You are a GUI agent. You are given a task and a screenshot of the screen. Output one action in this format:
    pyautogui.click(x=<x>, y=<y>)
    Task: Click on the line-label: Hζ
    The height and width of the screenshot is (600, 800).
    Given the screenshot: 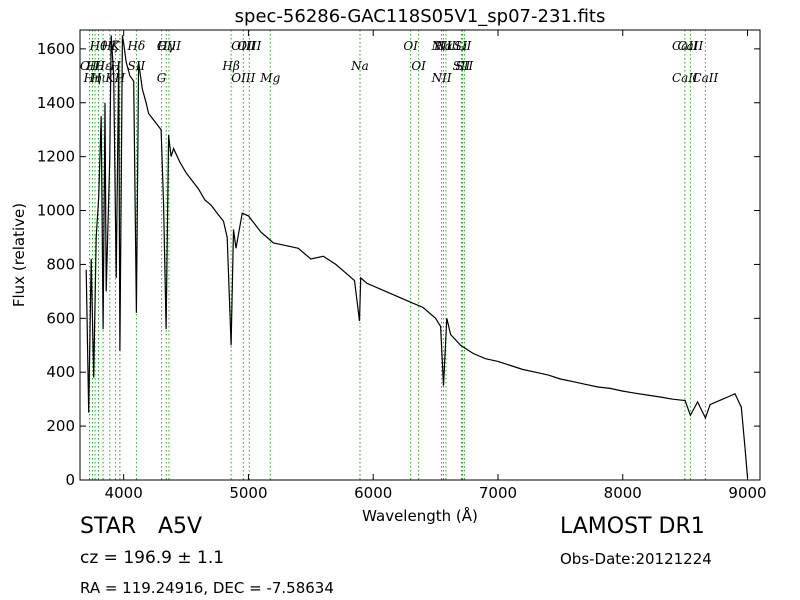 What is the action you would take?
    pyautogui.click(x=109, y=46)
    